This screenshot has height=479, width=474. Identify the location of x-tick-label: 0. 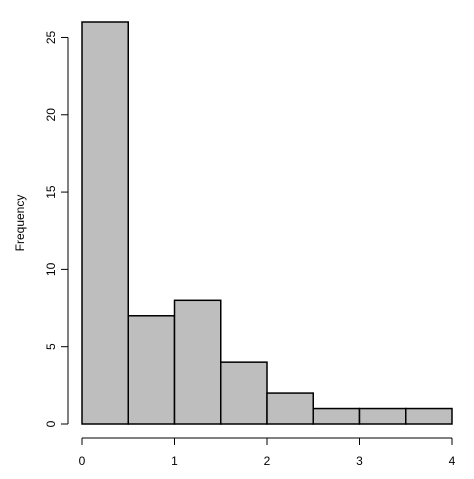
(82, 461).